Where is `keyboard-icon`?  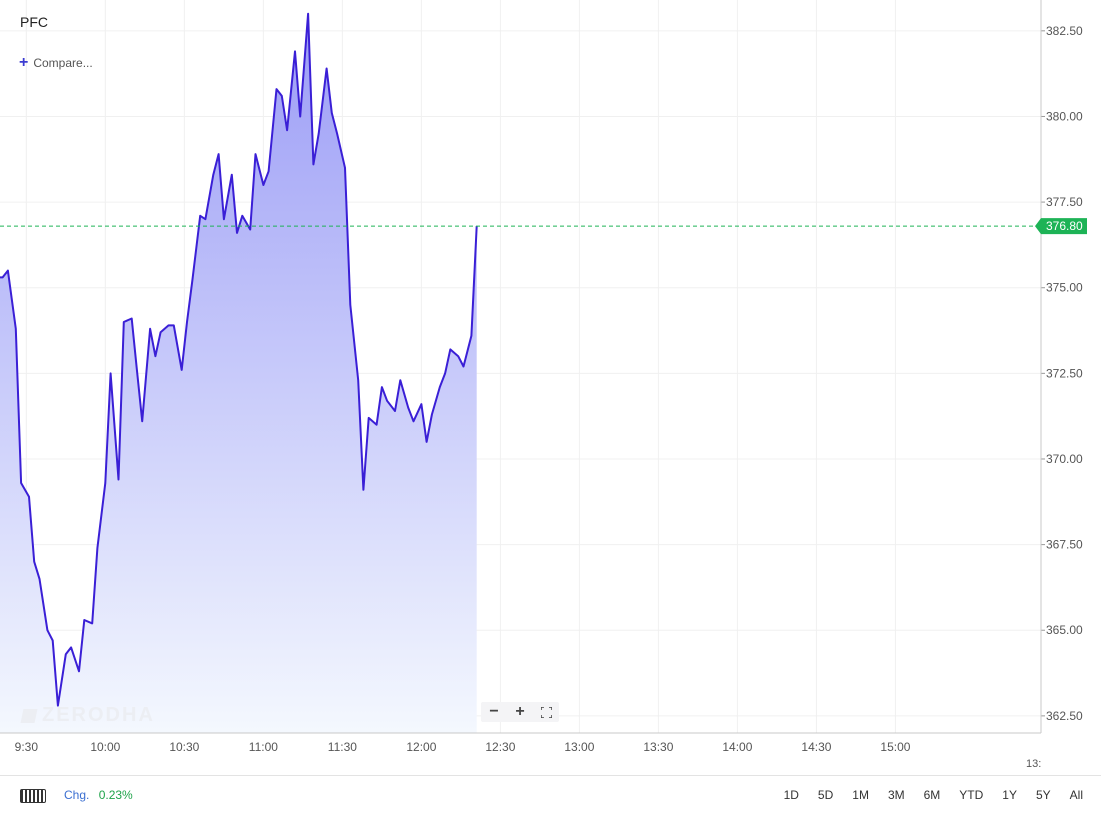 keyboard-icon is located at coordinates (33, 796).